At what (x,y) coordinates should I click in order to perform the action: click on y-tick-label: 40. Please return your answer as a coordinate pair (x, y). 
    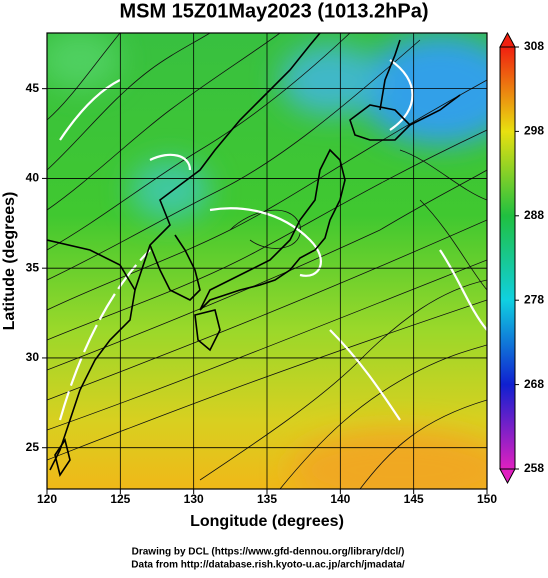
    Looking at the image, I should click on (33, 178).